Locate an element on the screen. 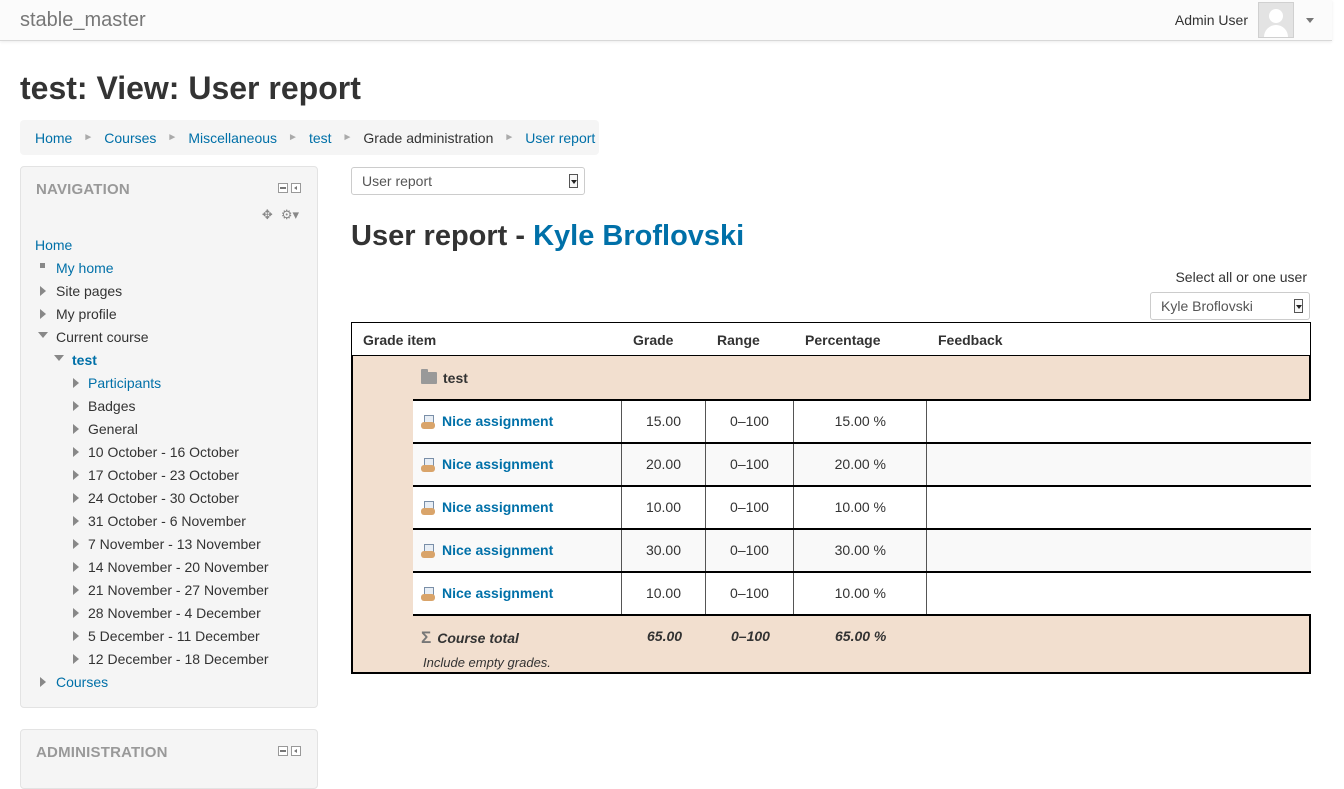  chevron-down-icon is located at coordinates (1310, 20).